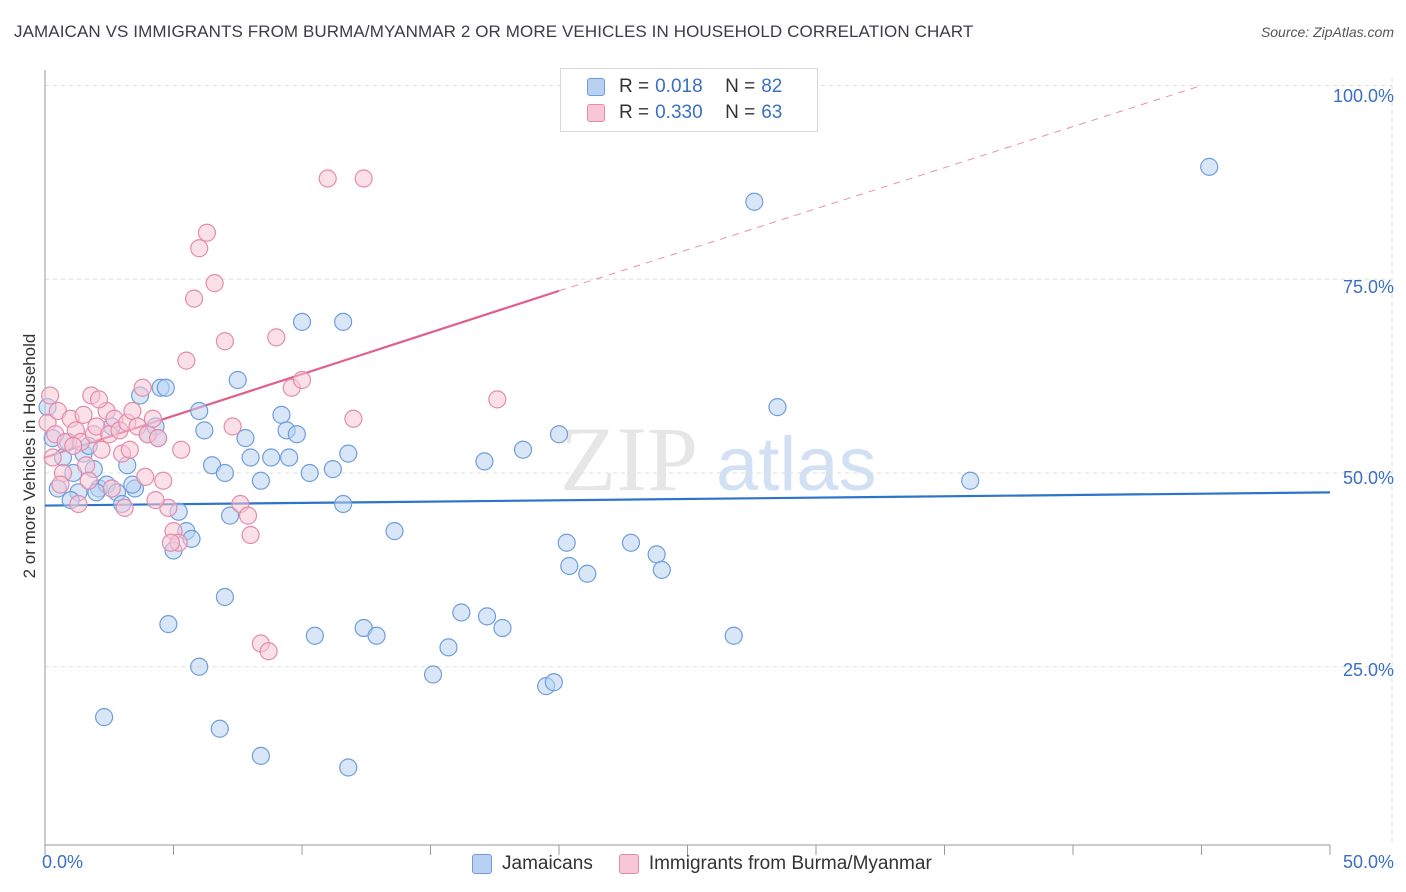 The width and height of the screenshot is (1406, 892). What do you see at coordinates (1327, 32) in the screenshot?
I see `source-label: Source: ZipAtlas.com` at bounding box center [1327, 32].